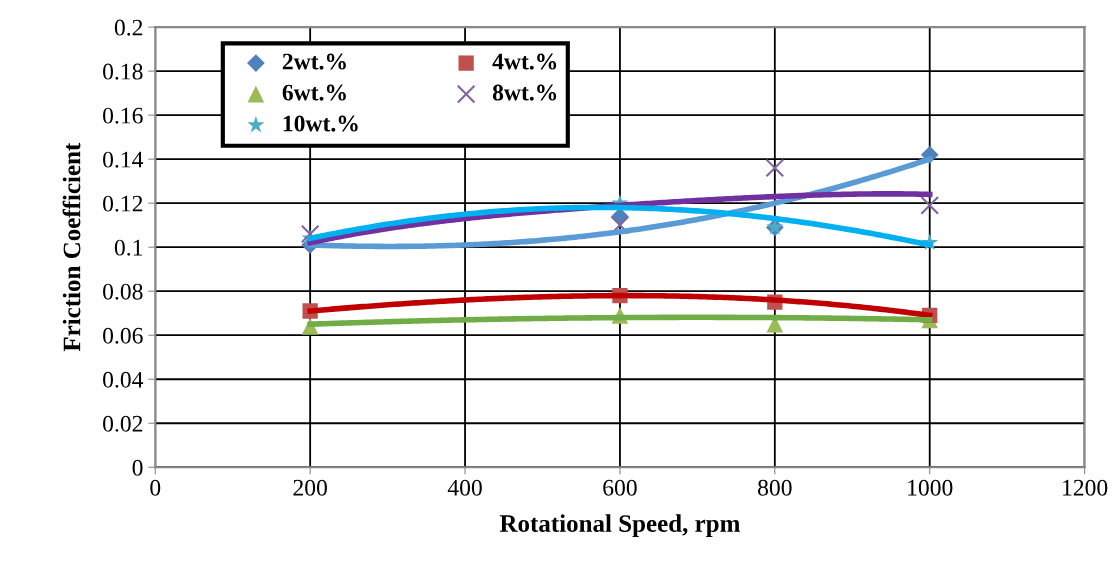 The image size is (1117, 565). I want to click on y-tick-label: 0.16, so click(123, 115).